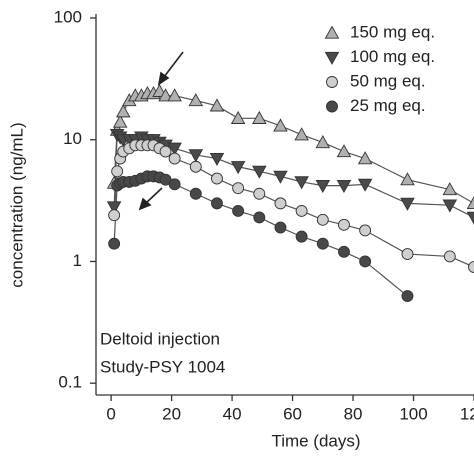 This screenshot has width=474, height=474. What do you see at coordinates (161, 131) in the screenshot?
I see `arrow` at bounding box center [161, 131].